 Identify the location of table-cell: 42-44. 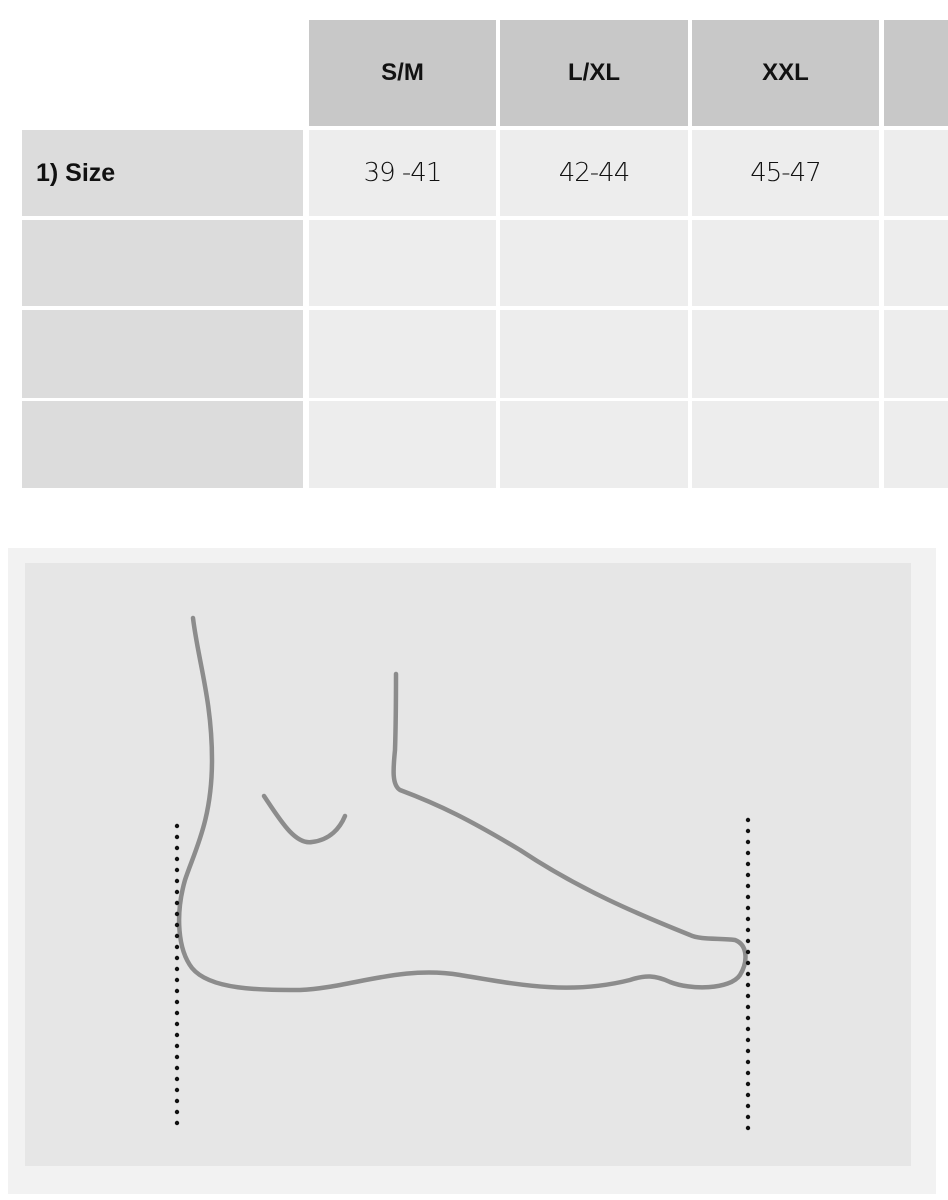
(594, 173).